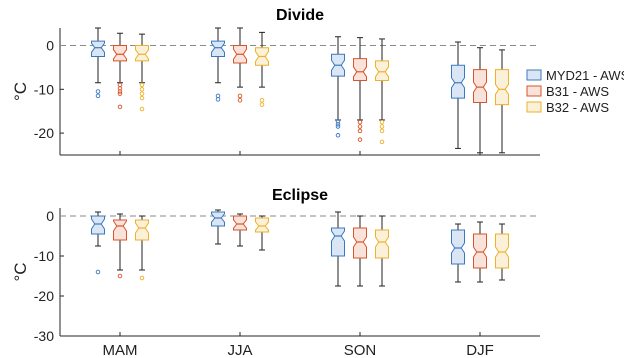  I want to click on y-tick-label: -30, so click(44, 336).